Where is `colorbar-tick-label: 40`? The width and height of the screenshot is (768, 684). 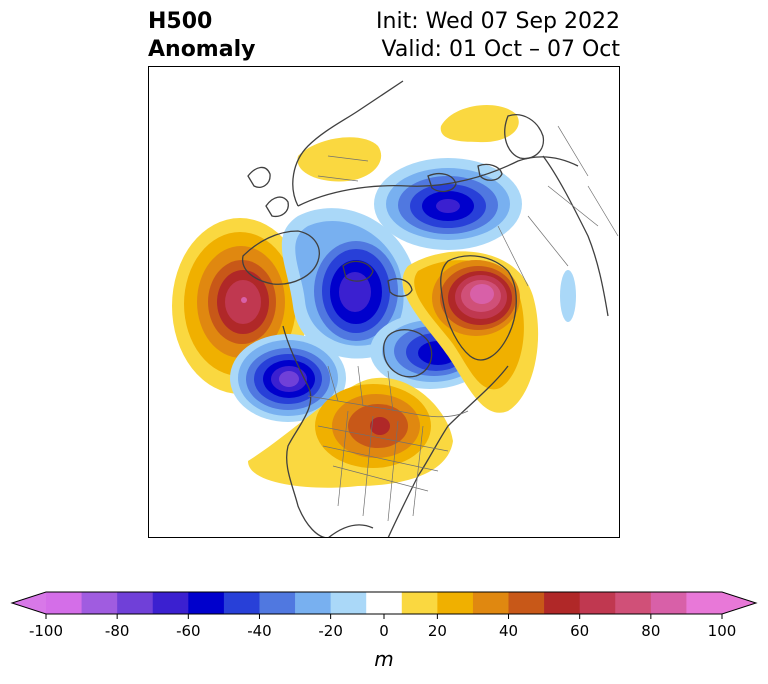 colorbar-tick-label: 40 is located at coordinates (508, 631).